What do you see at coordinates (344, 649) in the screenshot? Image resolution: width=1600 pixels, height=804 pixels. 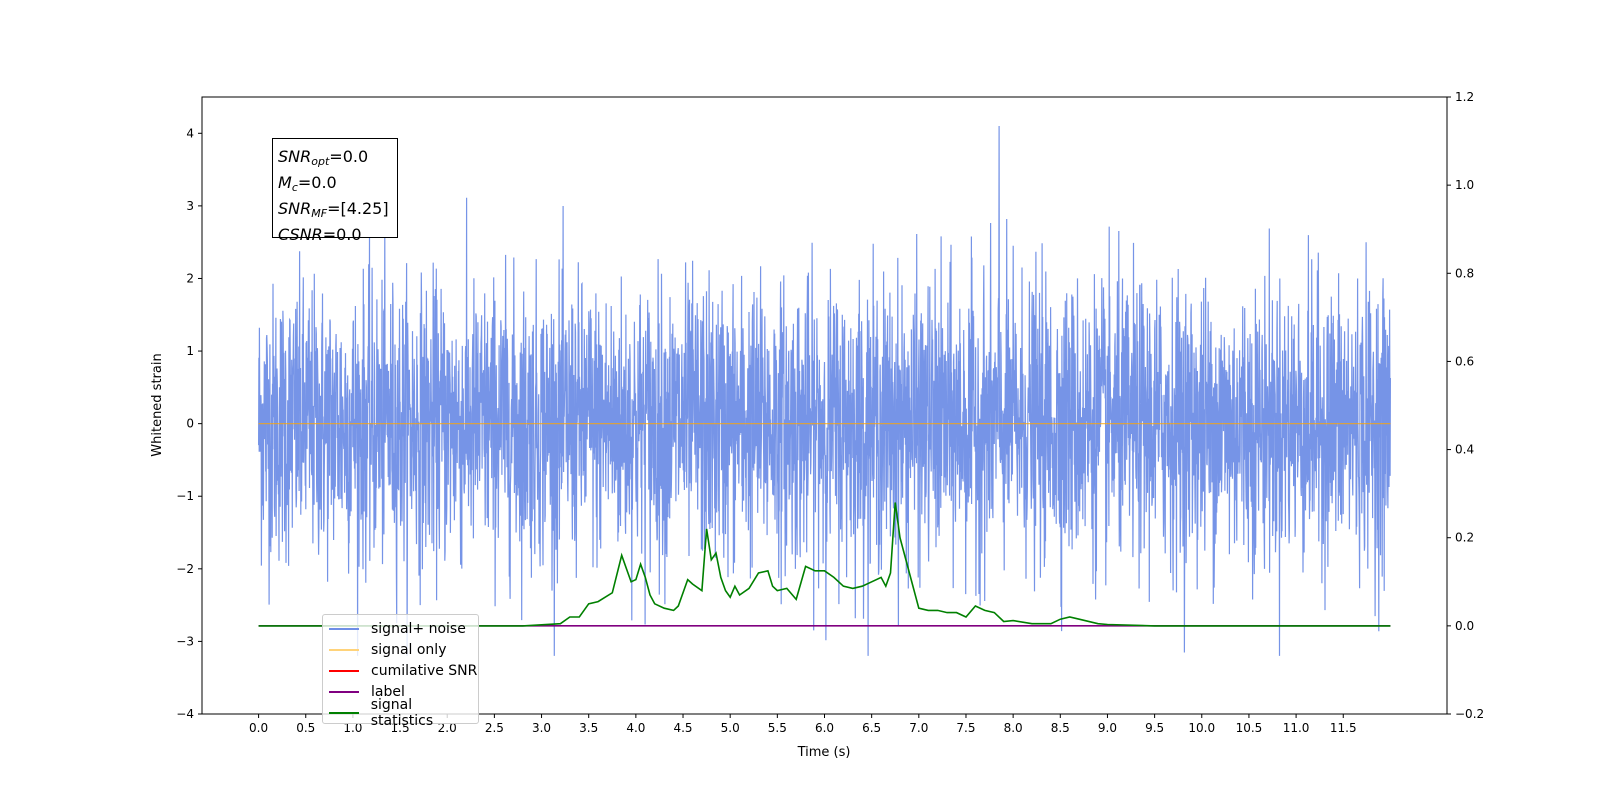 I see `legend-swatch-signal` at bounding box center [344, 649].